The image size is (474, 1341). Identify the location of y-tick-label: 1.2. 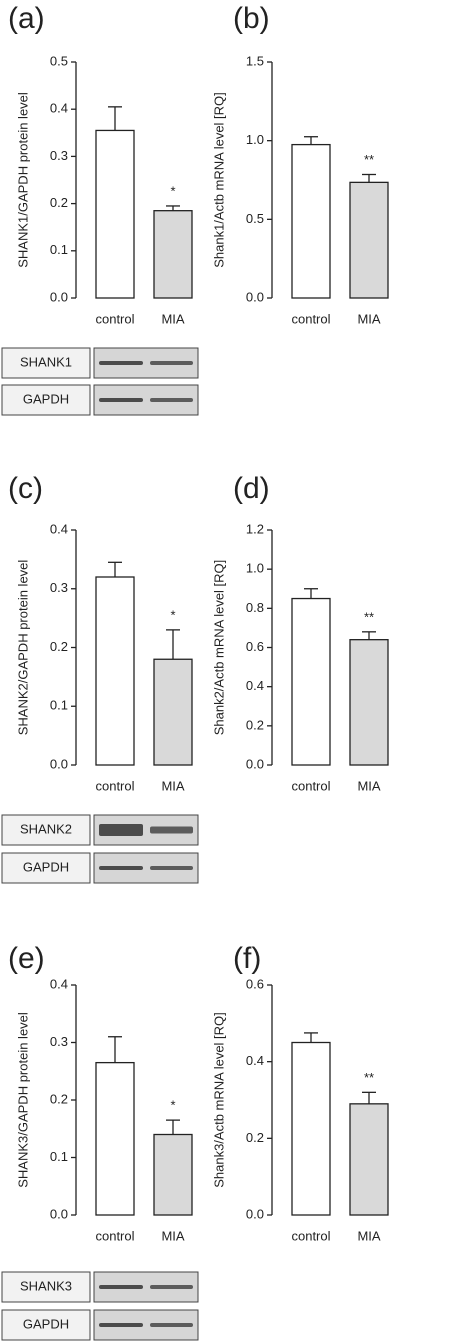
(255, 528).